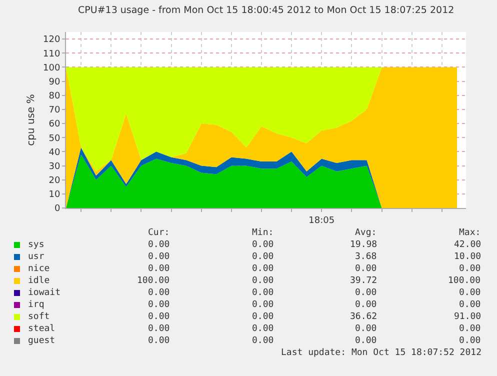 The image size is (497, 376). What do you see at coordinates (57, 209) in the screenshot?
I see `y-tick-label: 0` at bounding box center [57, 209].